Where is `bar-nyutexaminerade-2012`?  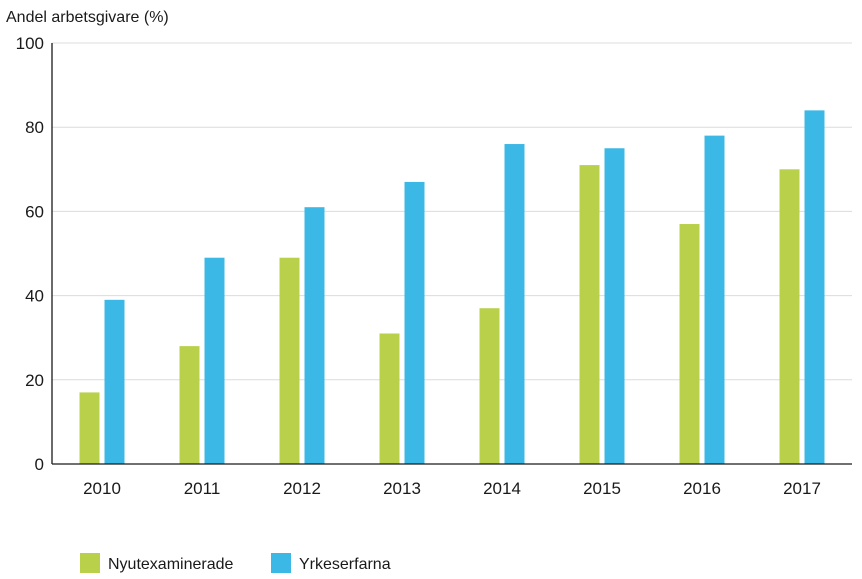 bar-nyutexaminerade-2012 is located at coordinates (289, 360).